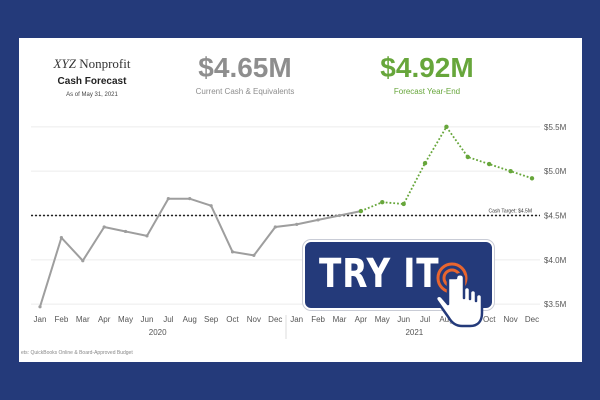 Image resolution: width=600 pixels, height=400 pixels. What do you see at coordinates (92, 95) in the screenshot?
I see `as-of-date: As of May 31, 2021` at bounding box center [92, 95].